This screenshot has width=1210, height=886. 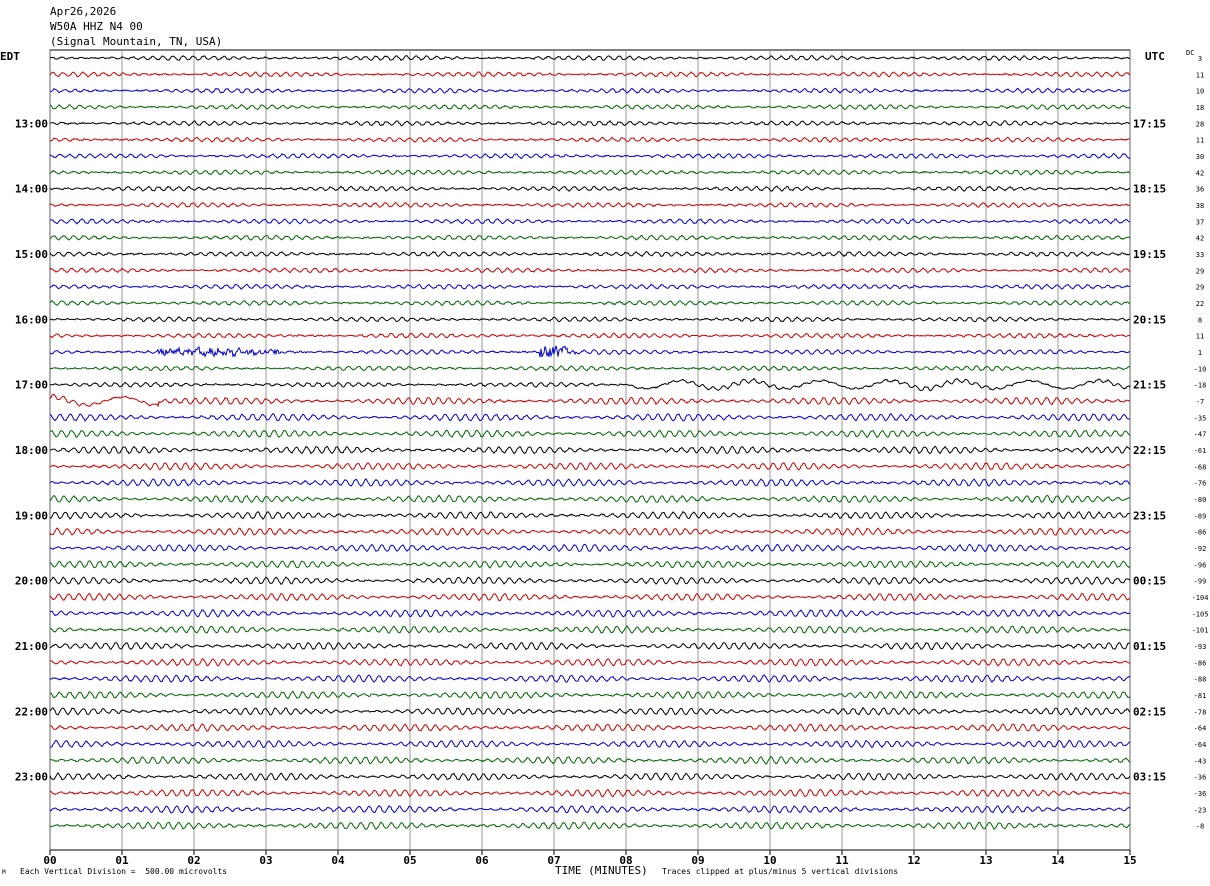 I want to click on dc-offset-label: 18, so click(x=1200, y=108).